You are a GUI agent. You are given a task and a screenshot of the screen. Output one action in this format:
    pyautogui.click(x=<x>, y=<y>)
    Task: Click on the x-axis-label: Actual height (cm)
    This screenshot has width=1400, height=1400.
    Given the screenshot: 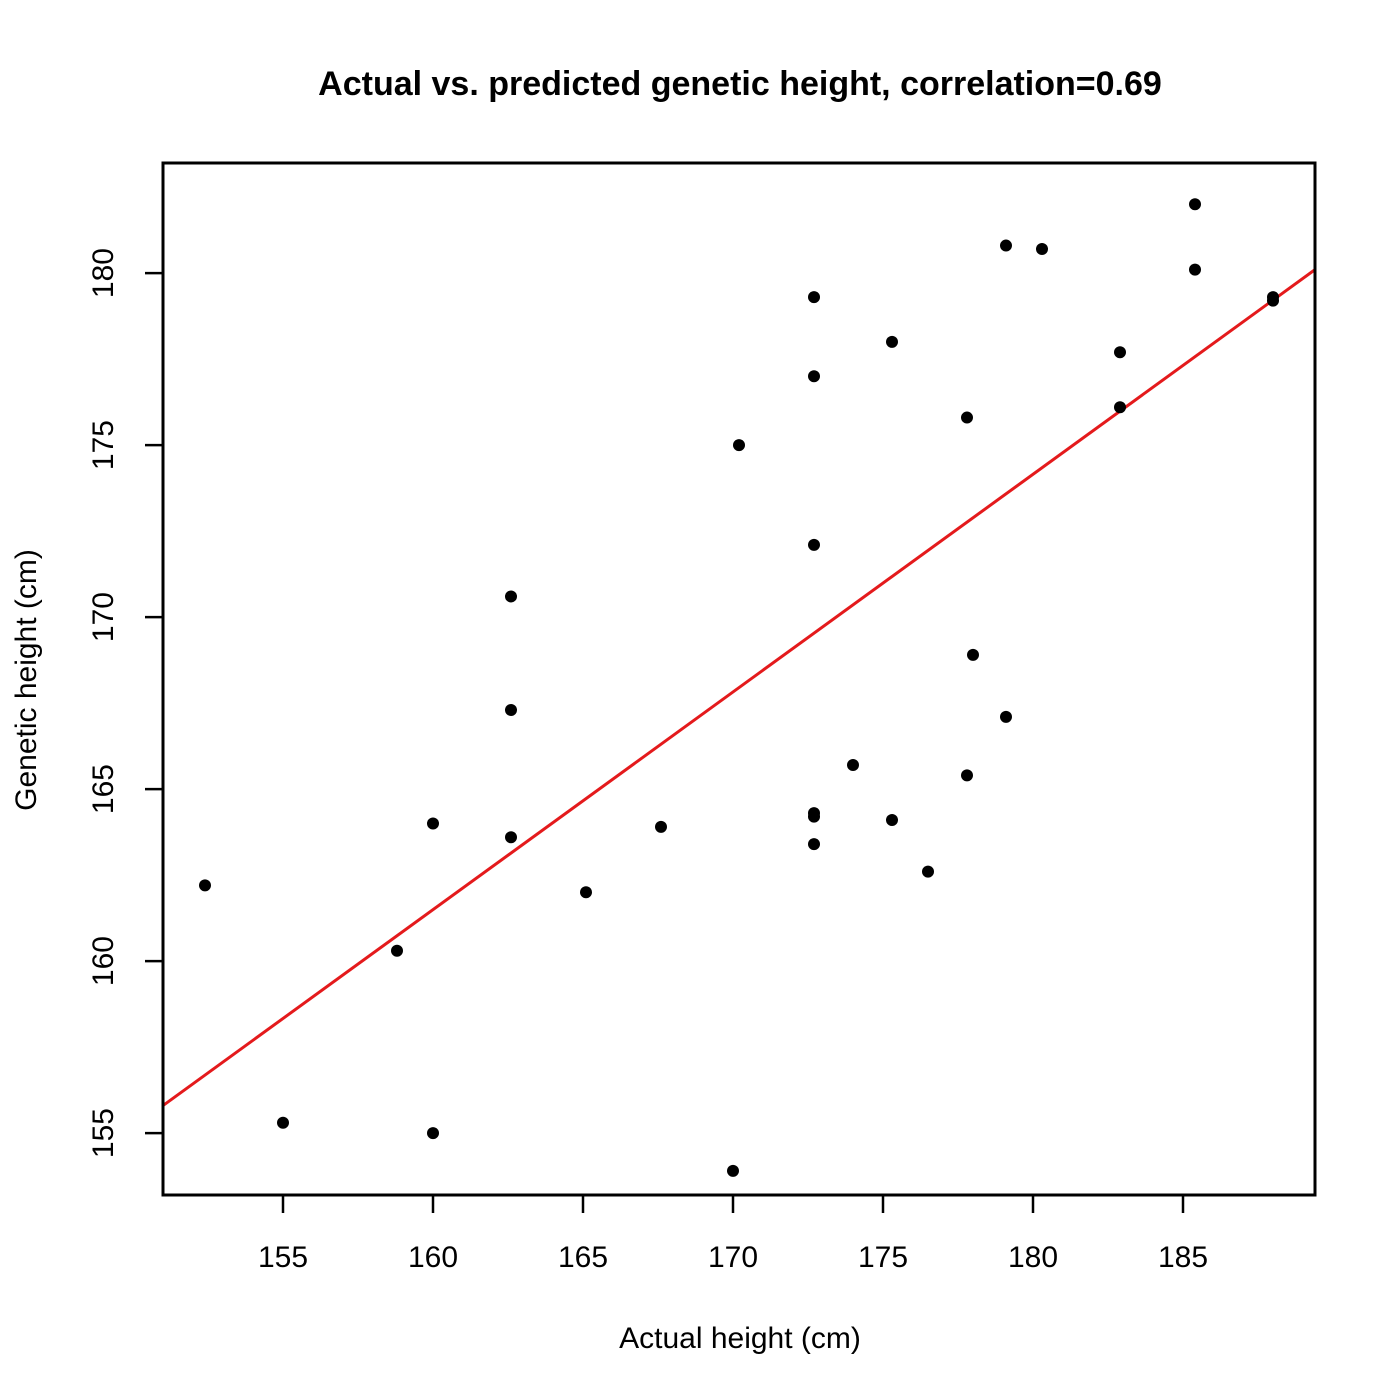 What is the action you would take?
    pyautogui.click(x=740, y=1338)
    